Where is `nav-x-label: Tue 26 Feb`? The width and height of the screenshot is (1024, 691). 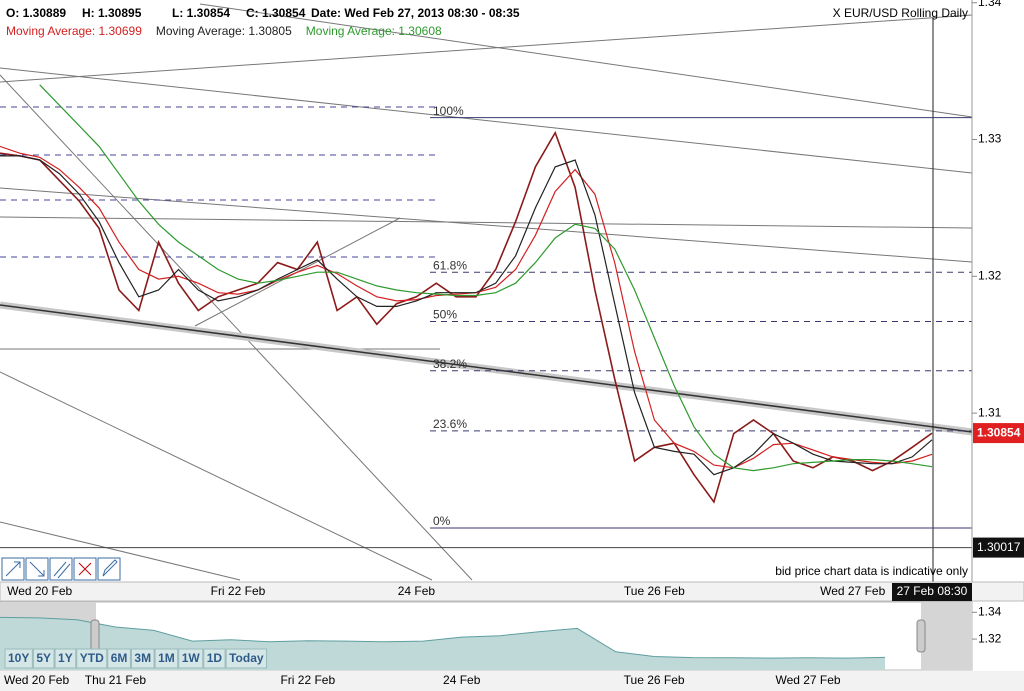
nav-x-label: Tue 26 Feb is located at coordinates (654, 680).